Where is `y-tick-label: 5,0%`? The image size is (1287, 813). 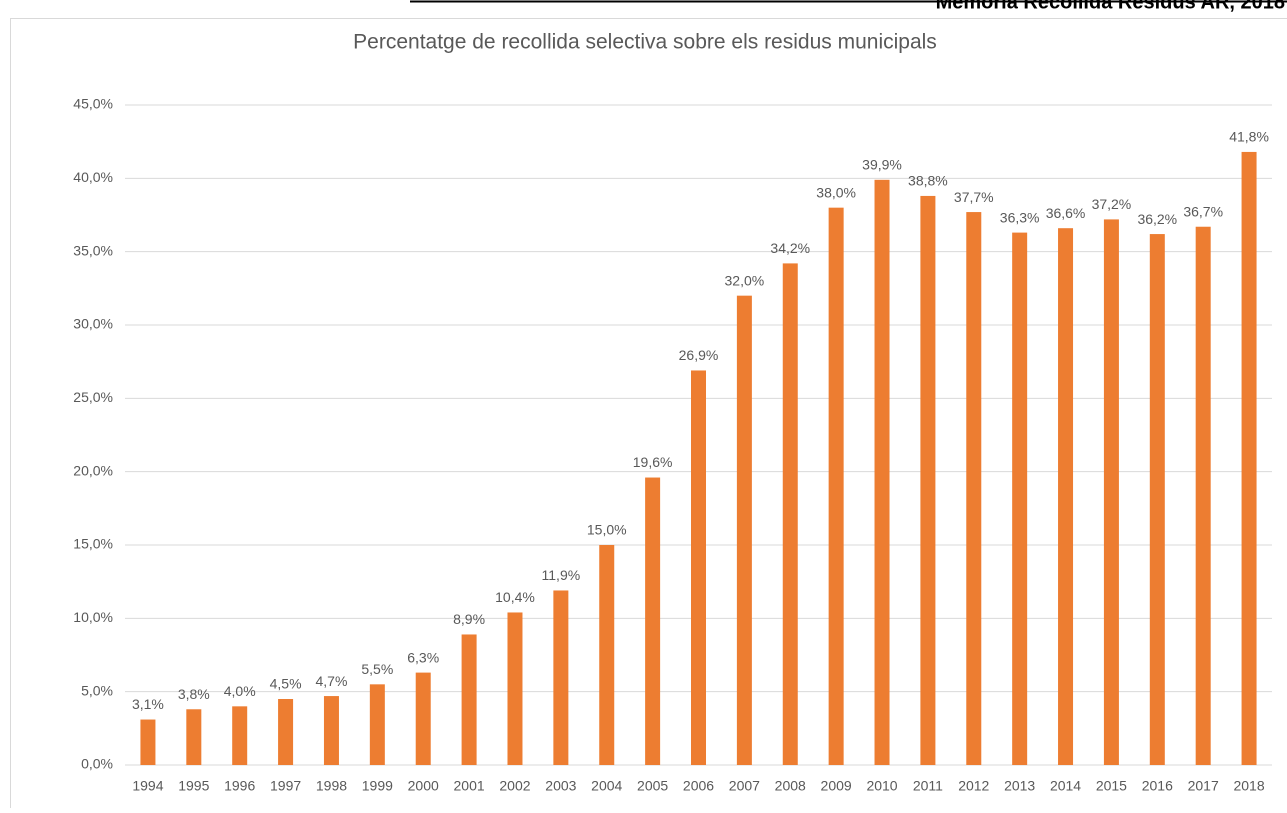
y-tick-label: 5,0% is located at coordinates (97, 690).